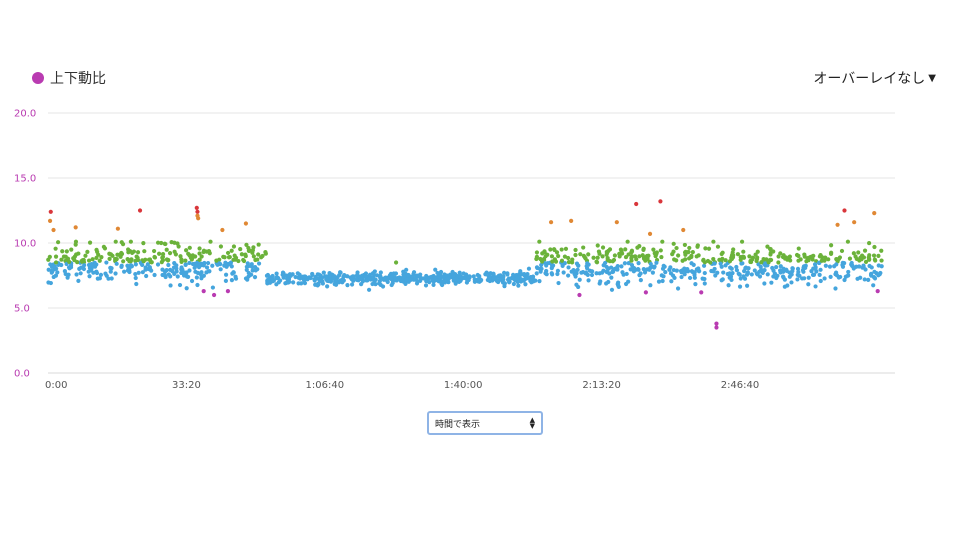  What do you see at coordinates (78, 79) in the screenshot?
I see `legend-label: 上下動比` at bounding box center [78, 79].